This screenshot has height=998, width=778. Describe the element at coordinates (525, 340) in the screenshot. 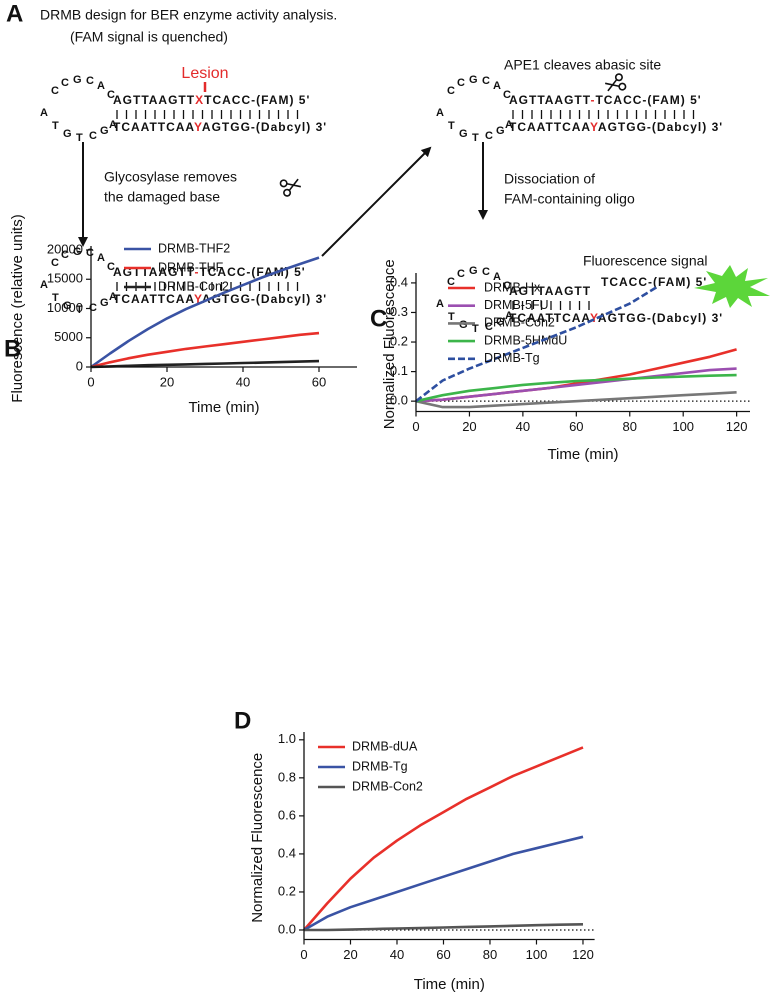

I see `legend-label: DRMB-5HMdU` at that location.